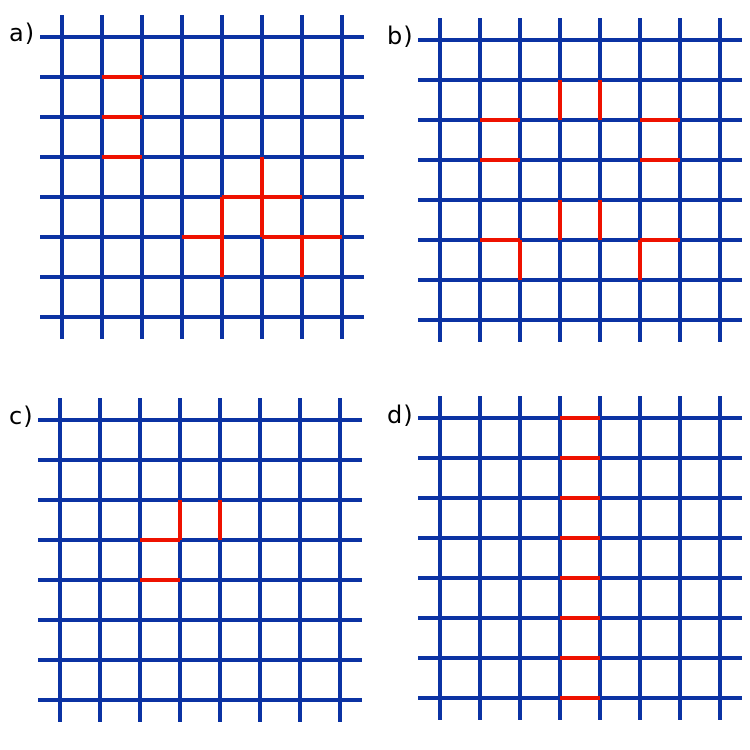 The width and height of the screenshot is (750, 750). I want to click on panel-c-label: c), so click(21, 416).